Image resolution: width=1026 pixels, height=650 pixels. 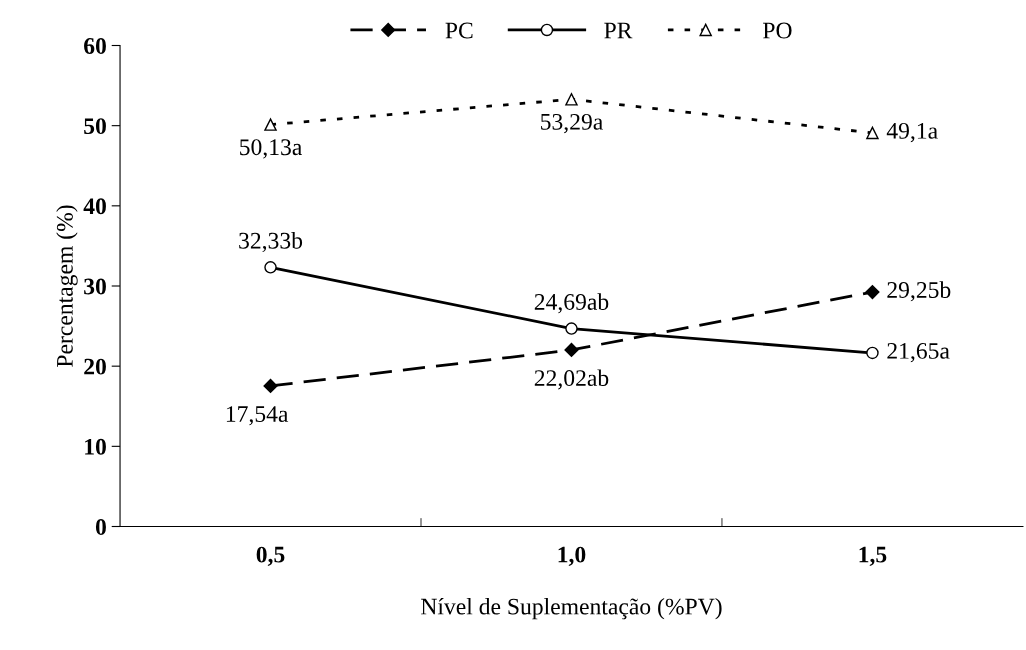 I want to click on y-tick-label: 30, so click(x=95, y=286).